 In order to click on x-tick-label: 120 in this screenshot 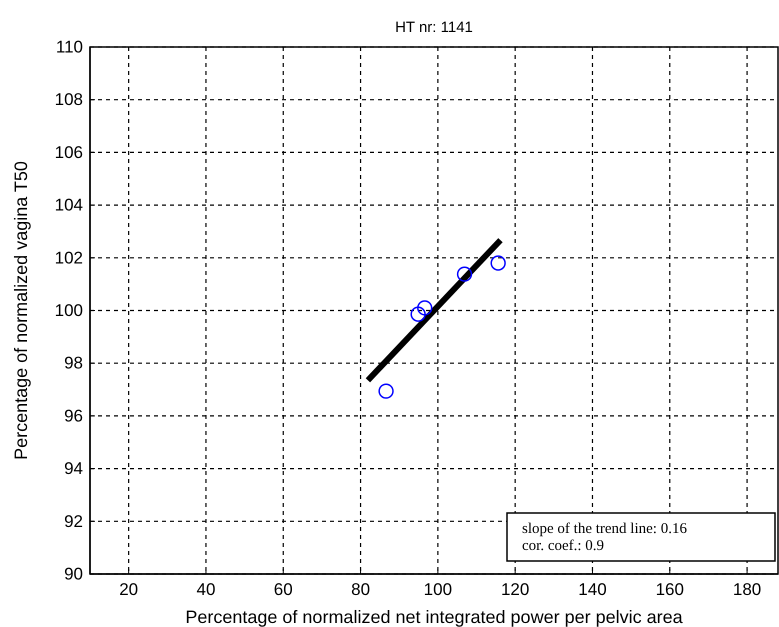, I will do `click(515, 590)`.